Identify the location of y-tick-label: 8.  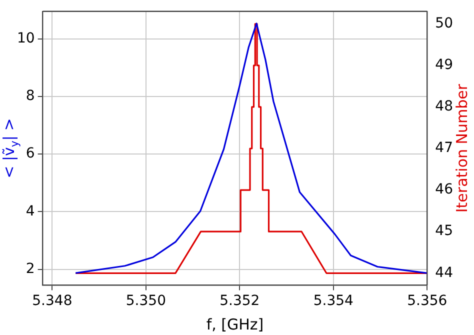
(30, 96).